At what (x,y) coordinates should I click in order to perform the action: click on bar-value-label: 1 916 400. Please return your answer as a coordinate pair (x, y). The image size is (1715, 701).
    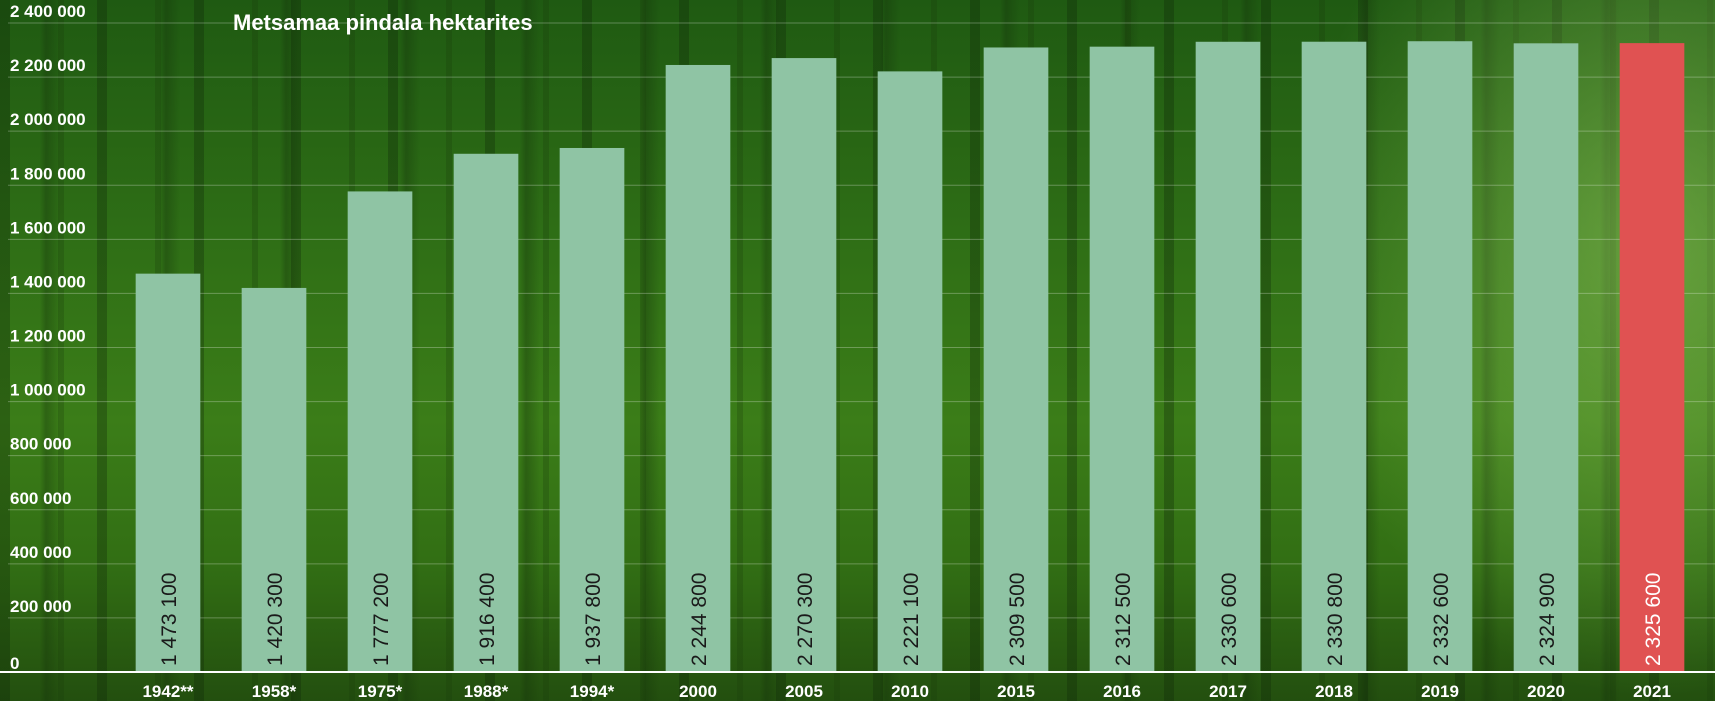
    Looking at the image, I should click on (487, 619).